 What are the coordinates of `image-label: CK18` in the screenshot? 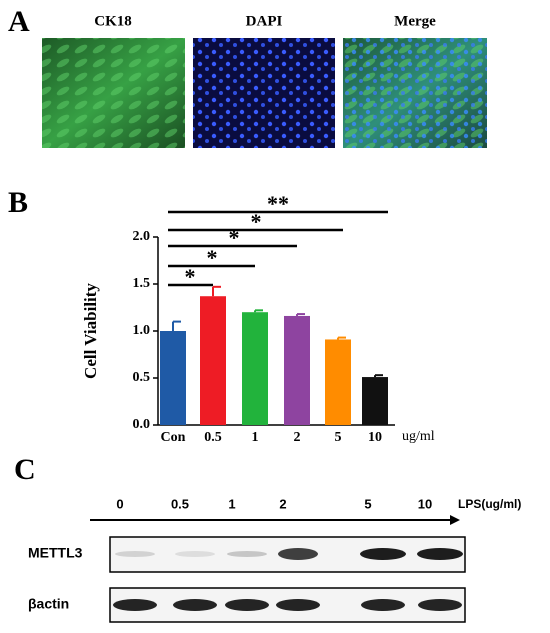 It's located at (113, 21).